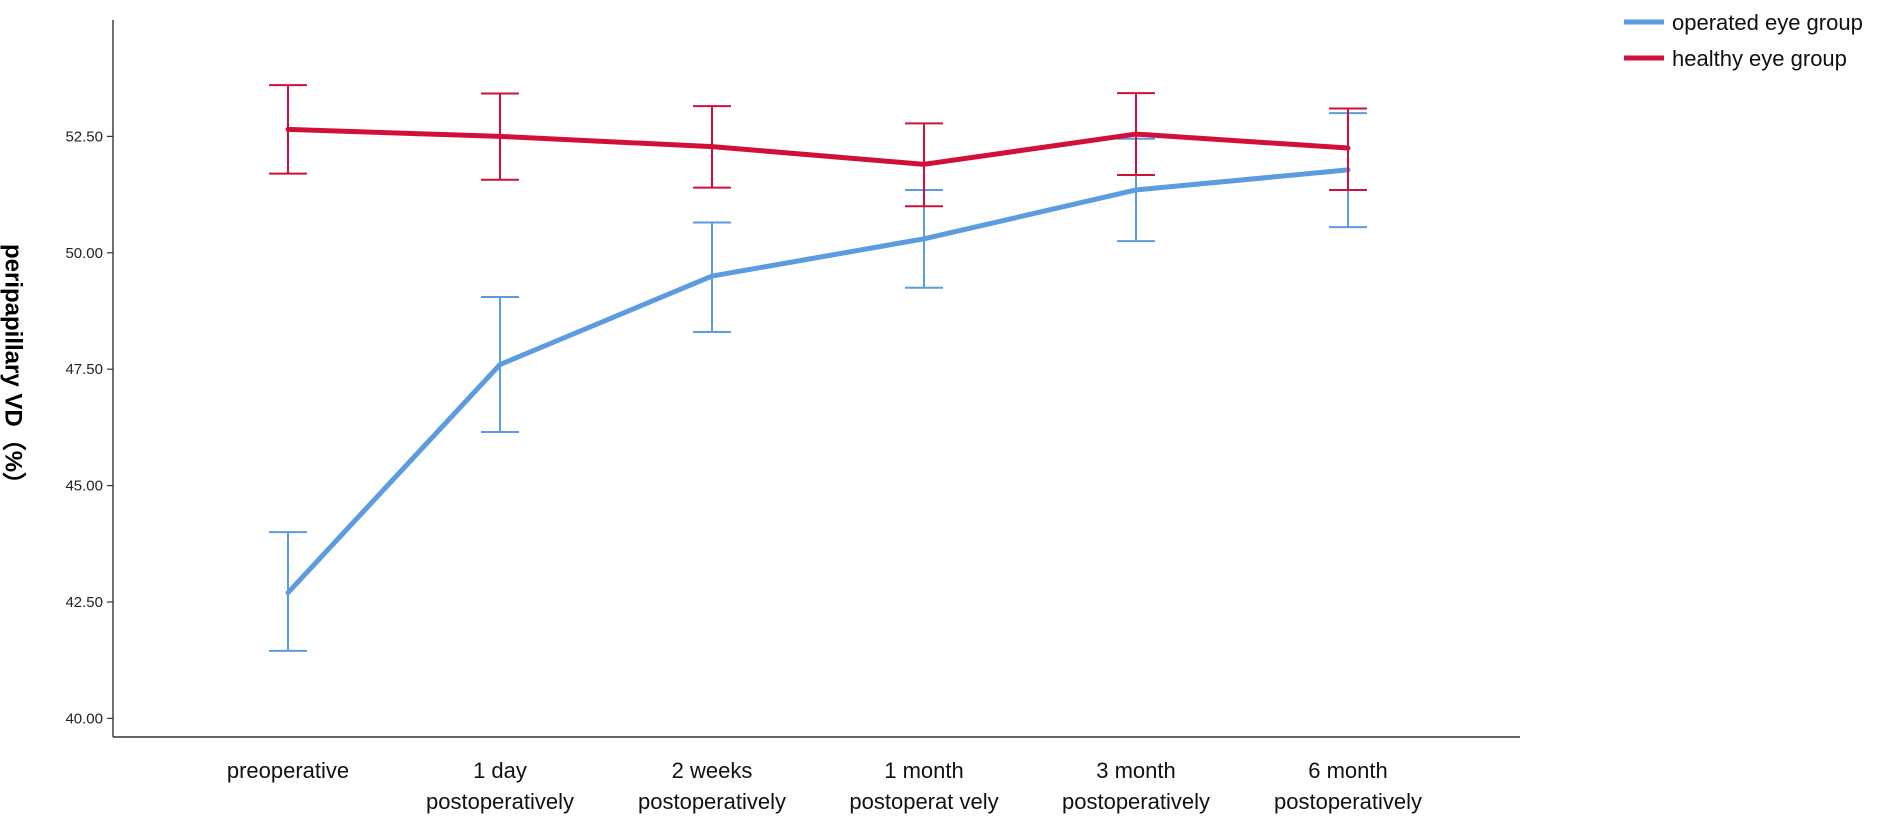 The height and width of the screenshot is (821, 1902). Describe the element at coordinates (84, 369) in the screenshot. I see `y-tick-label: 47.50` at that location.